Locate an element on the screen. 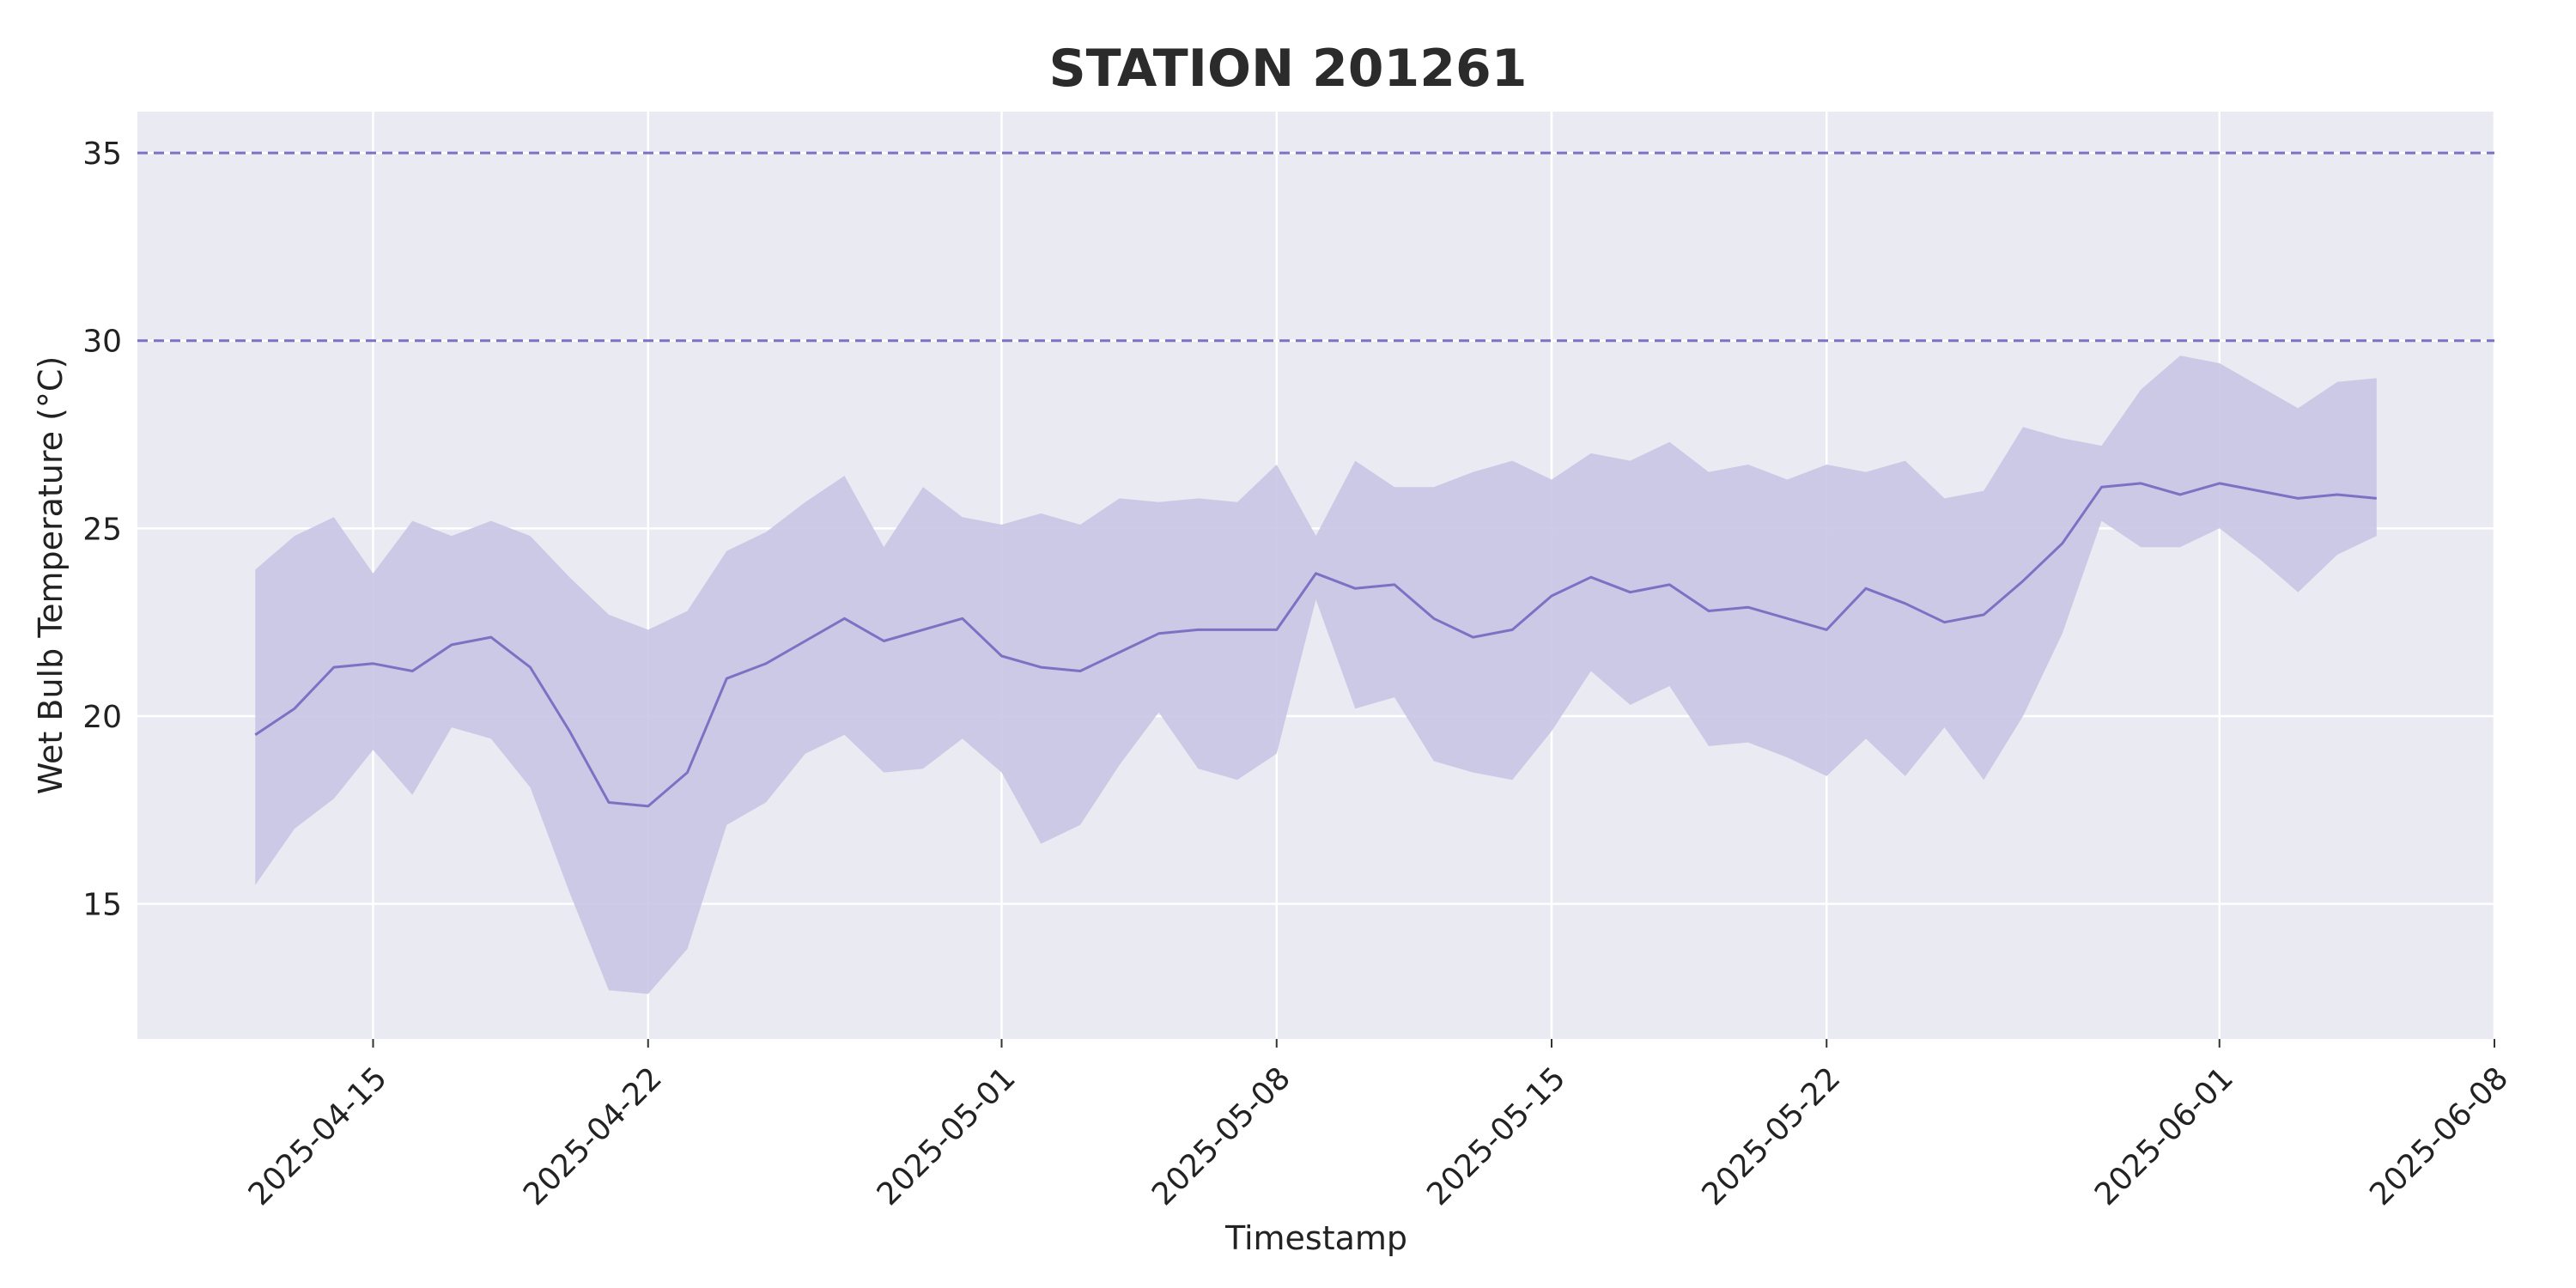 This screenshot has height=1288, width=2576. x-tick-label: 2025-06-08 is located at coordinates (2439, 1136).